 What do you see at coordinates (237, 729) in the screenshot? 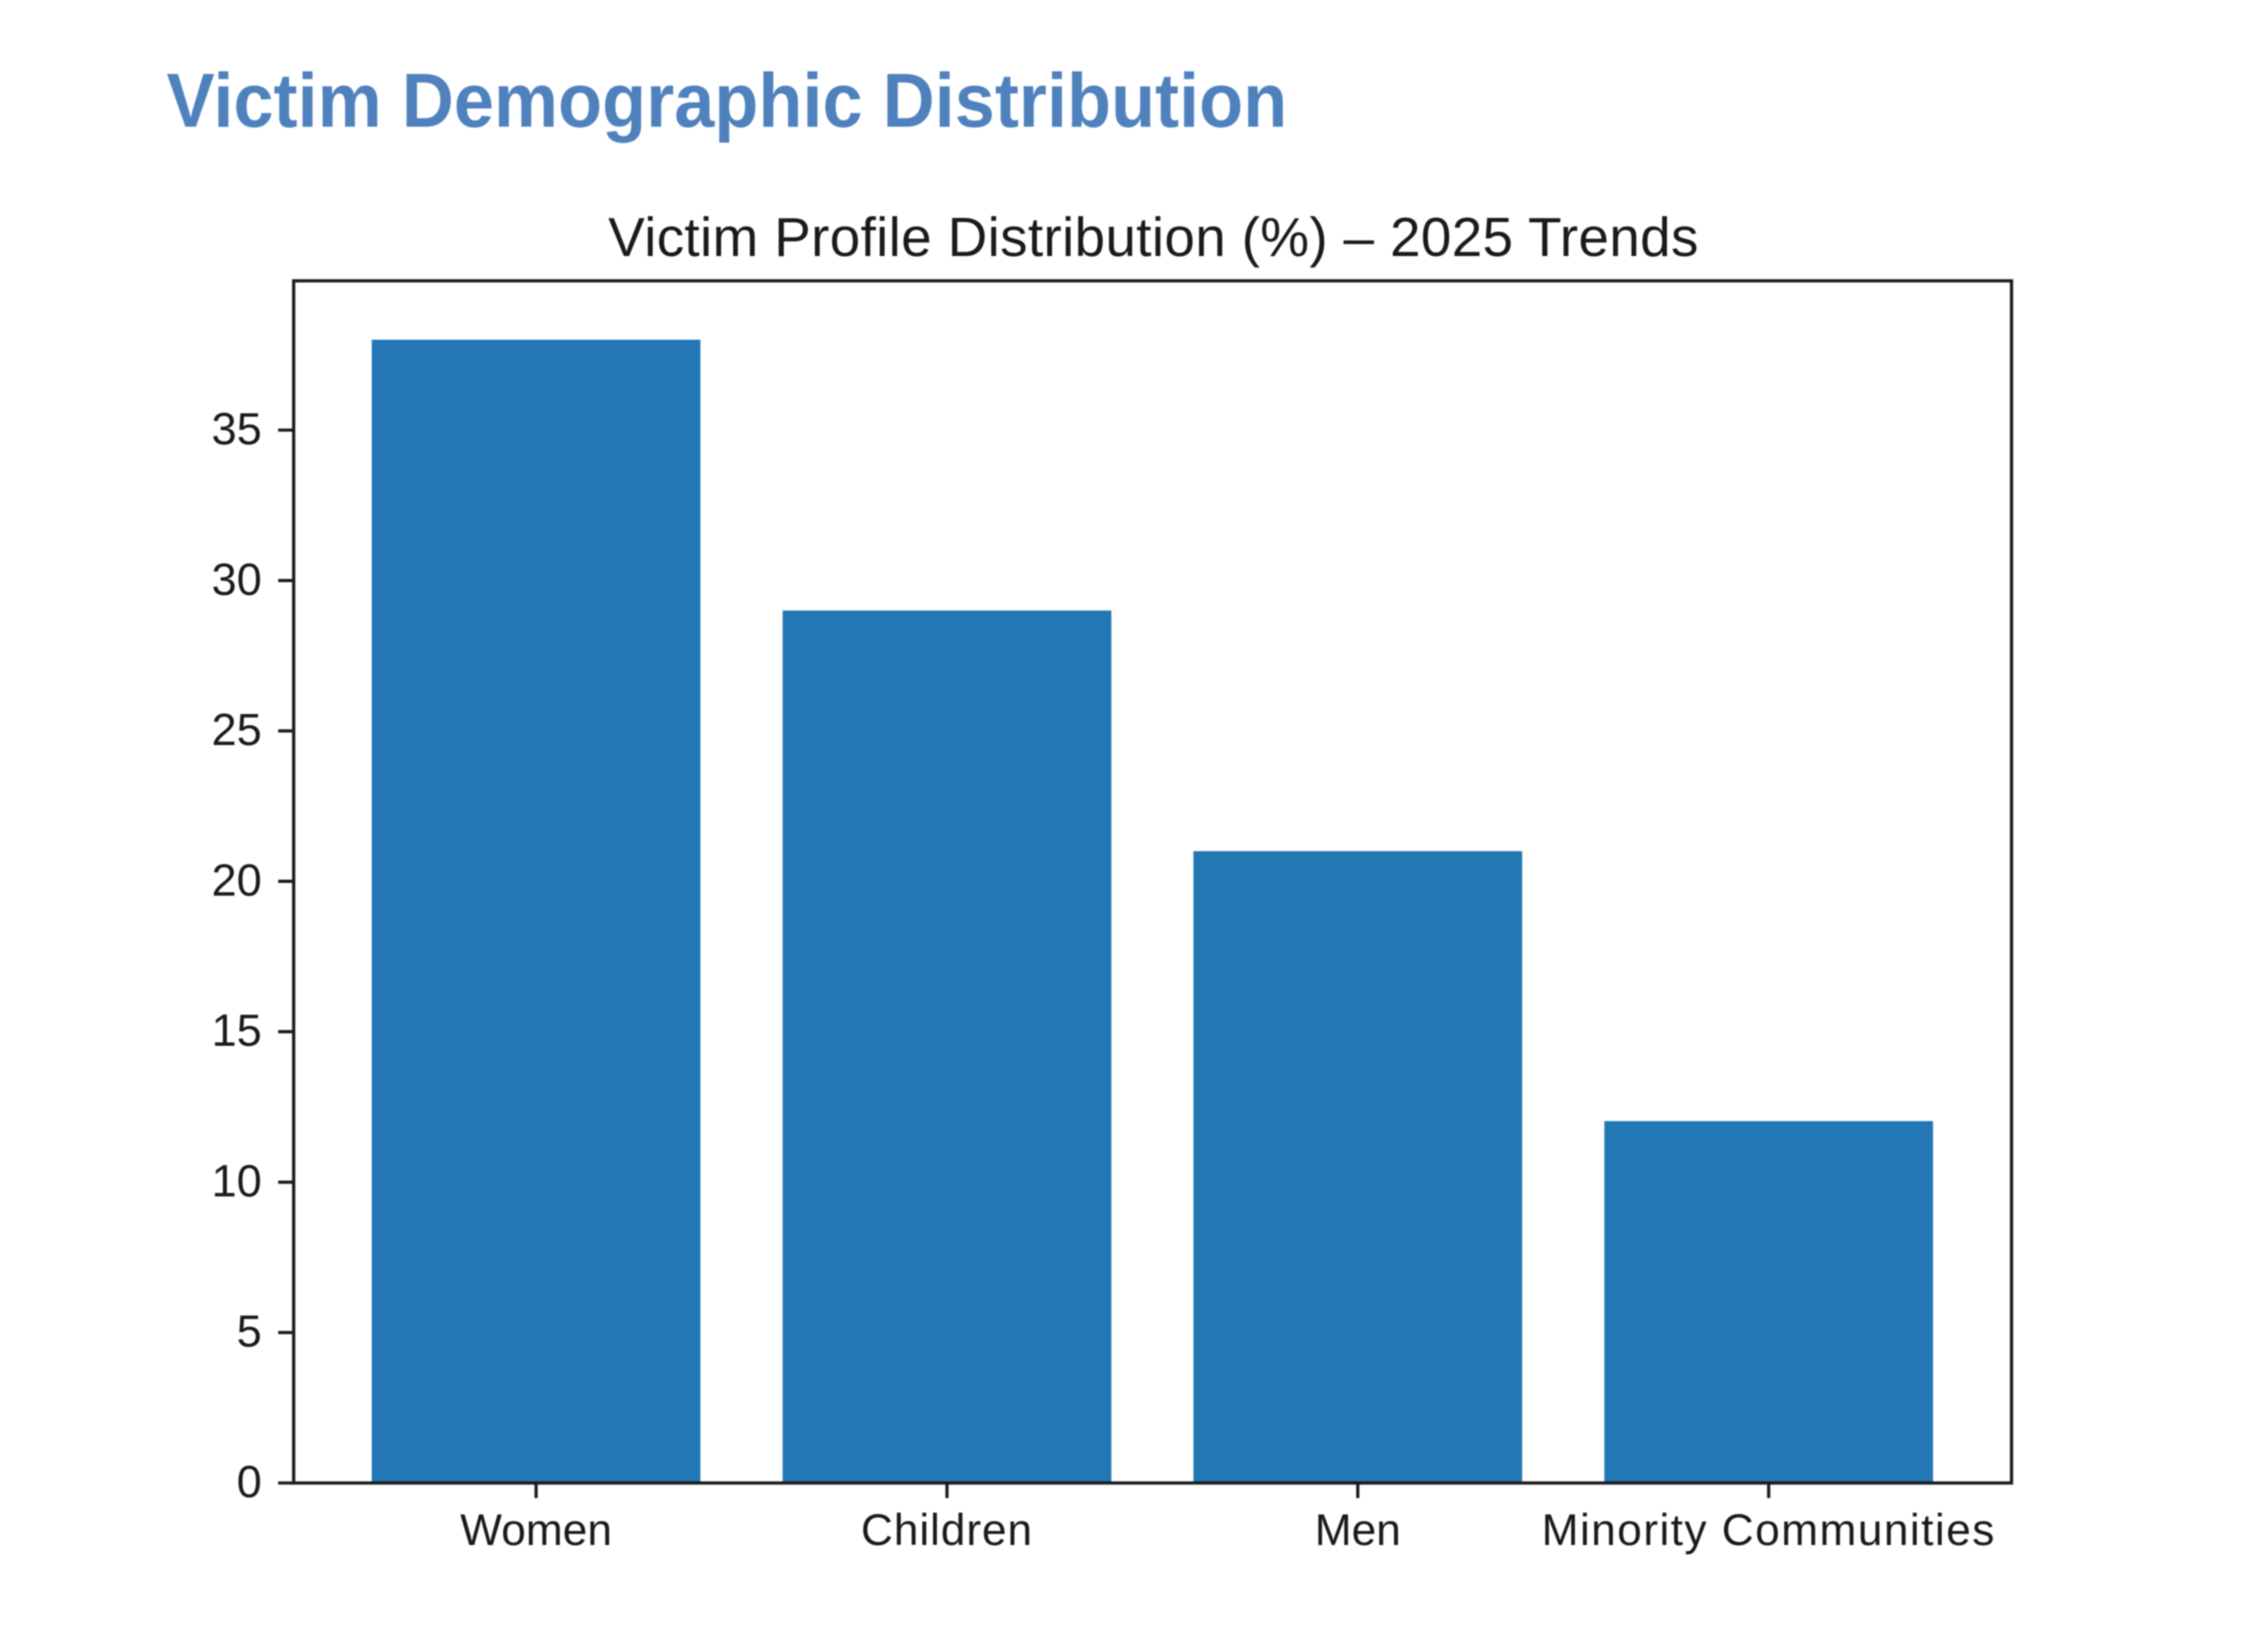
I see `svg-text: 25` at bounding box center [237, 729].